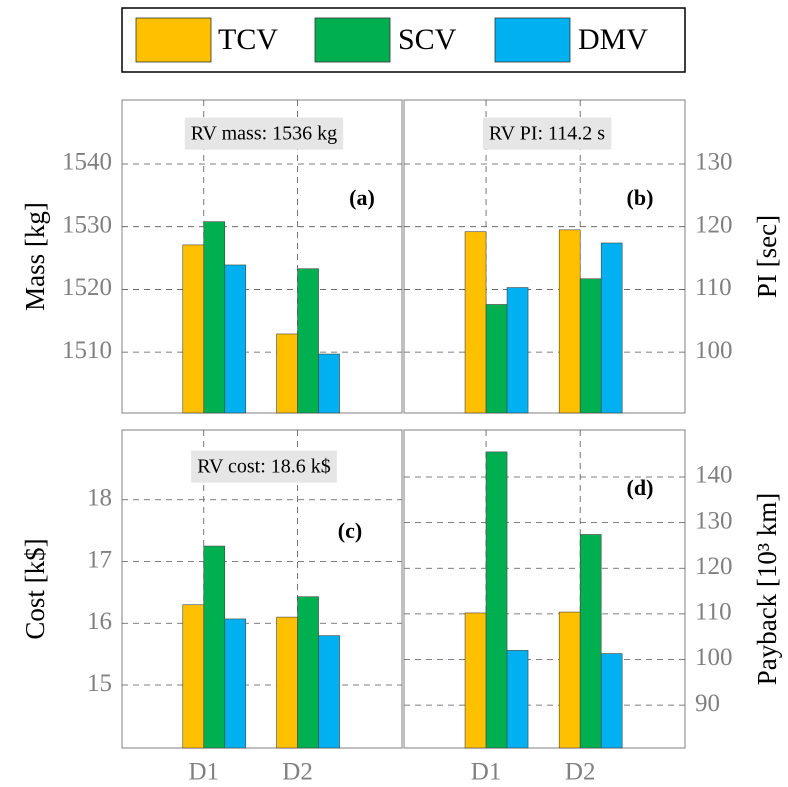 The image size is (788, 787). Describe the element at coordinates (640, 487) in the screenshot. I see `panel-label: (d)` at that location.